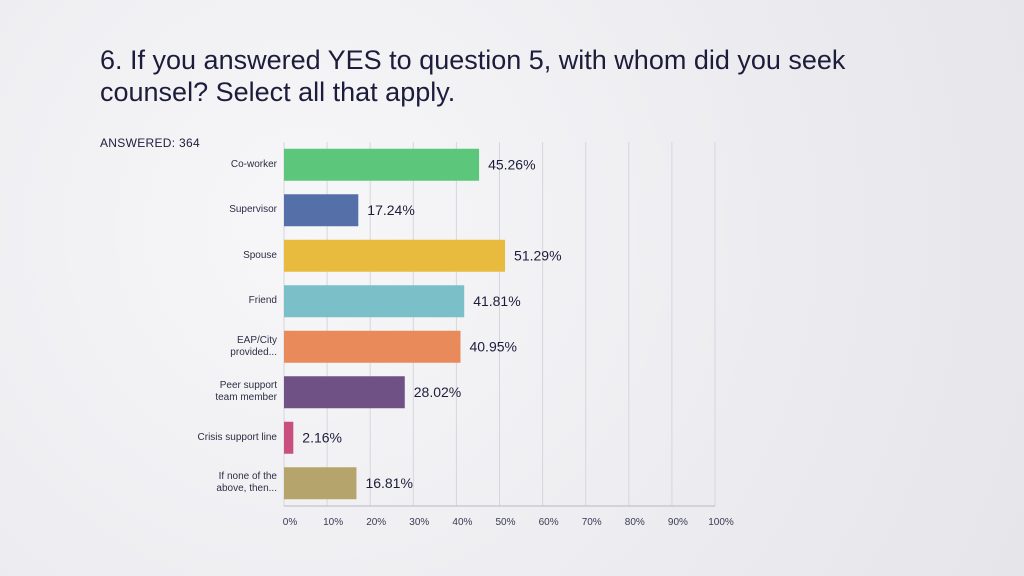 The width and height of the screenshot is (1024, 576). What do you see at coordinates (492, 346) in the screenshot?
I see `value-label: 40.95%` at bounding box center [492, 346].